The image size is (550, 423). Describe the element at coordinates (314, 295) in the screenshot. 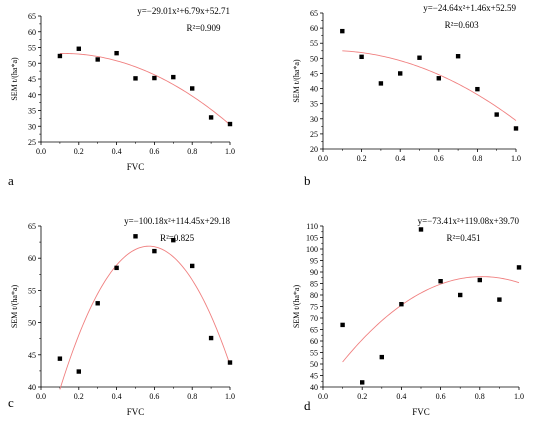

I see `y-tick-label: 80` at that location.